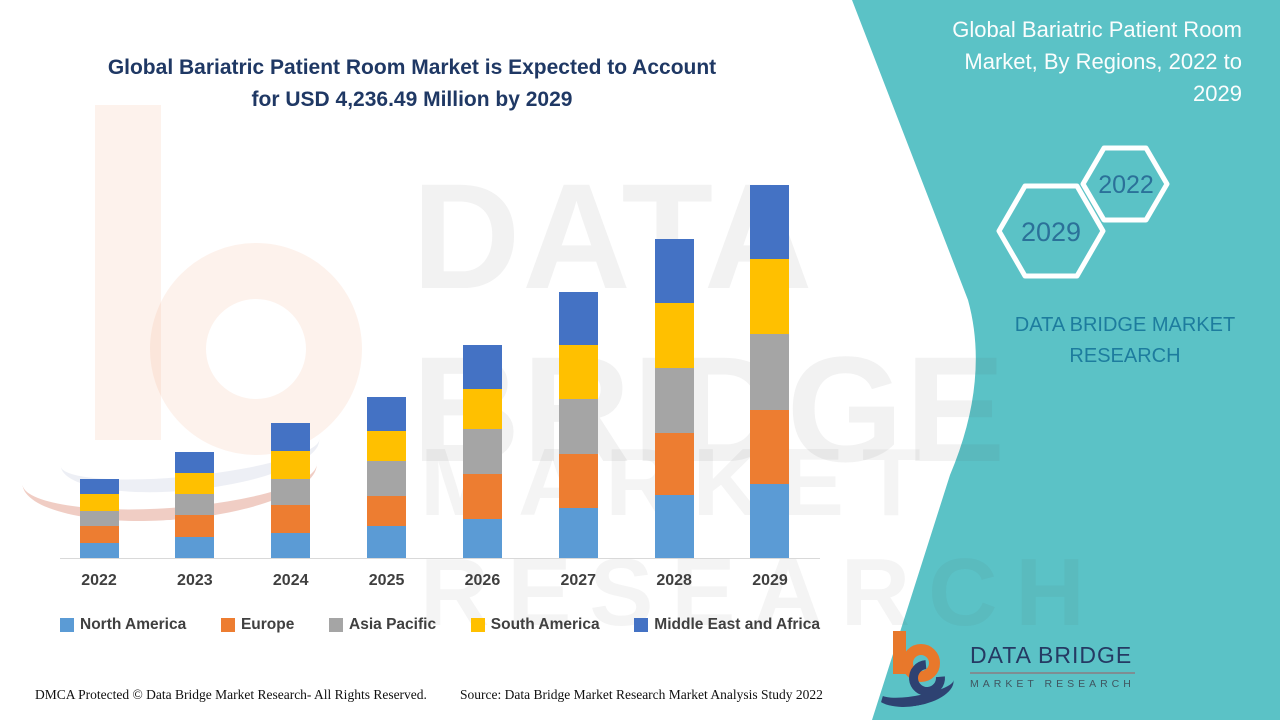 Image resolution: width=1280 pixels, height=720 pixels. I want to click on bar-2027, so click(578, 425).